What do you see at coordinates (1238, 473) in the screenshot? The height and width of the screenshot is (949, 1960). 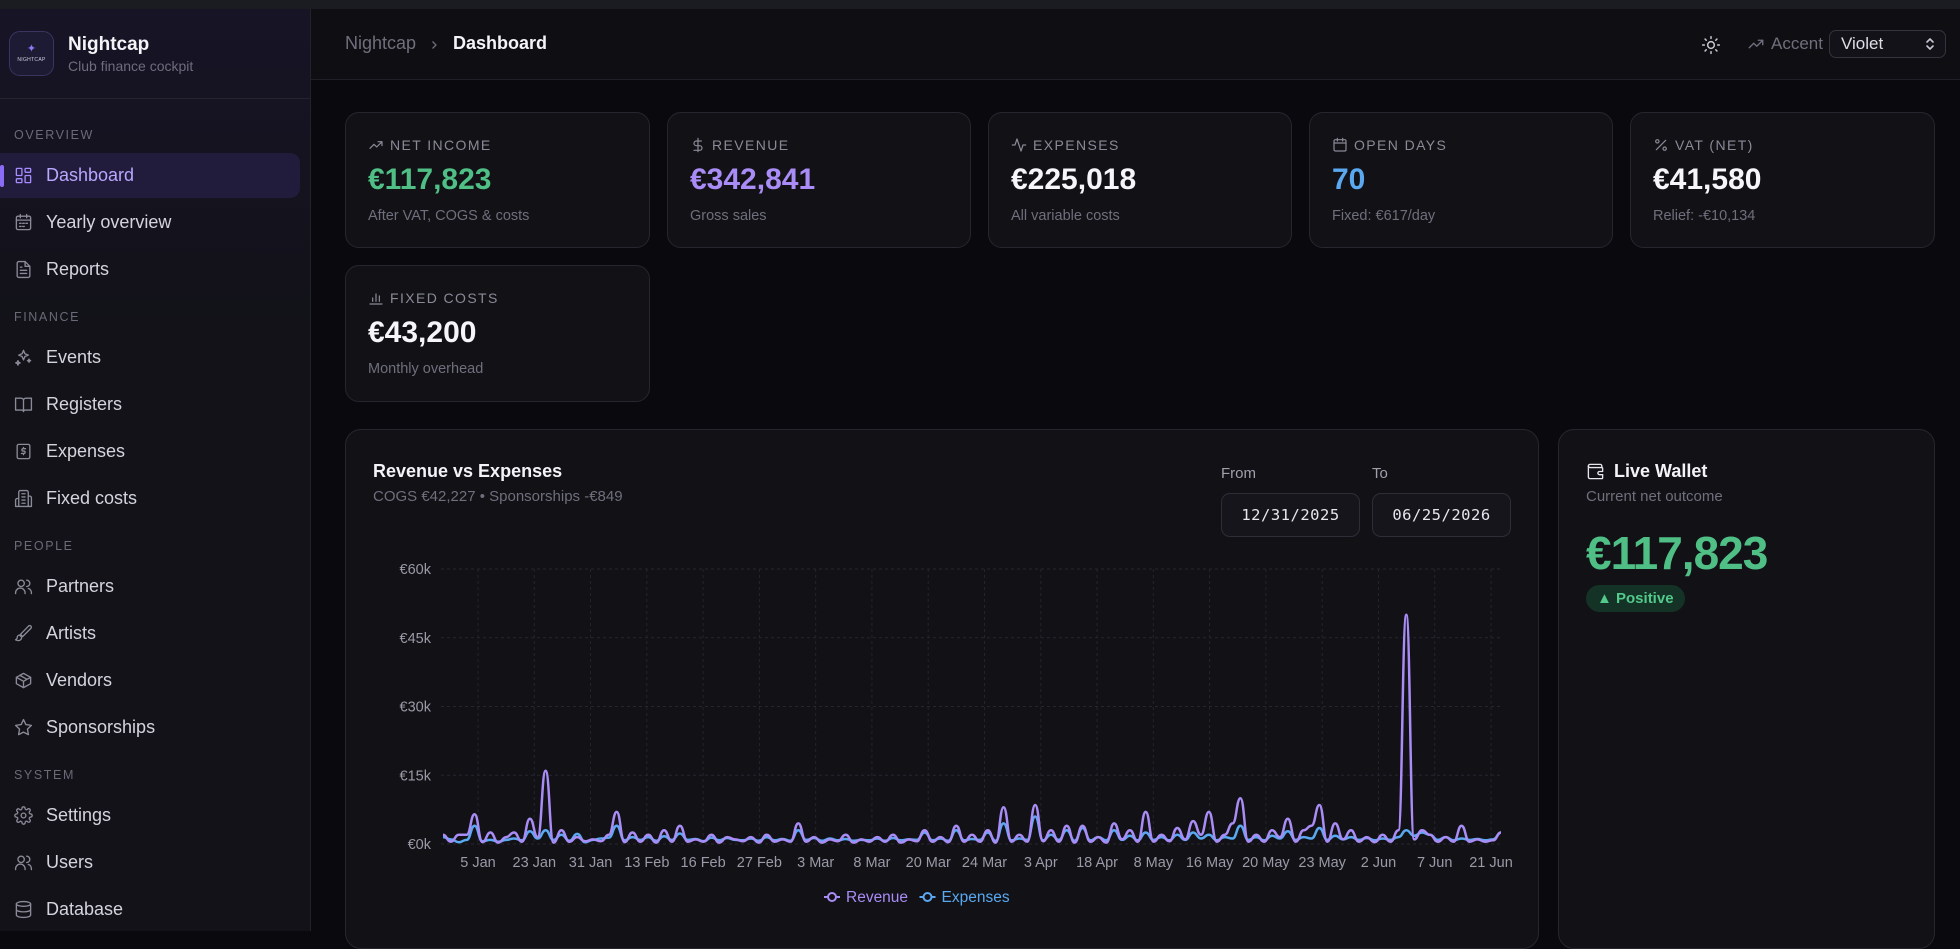 I see `from-label: From` at bounding box center [1238, 473].